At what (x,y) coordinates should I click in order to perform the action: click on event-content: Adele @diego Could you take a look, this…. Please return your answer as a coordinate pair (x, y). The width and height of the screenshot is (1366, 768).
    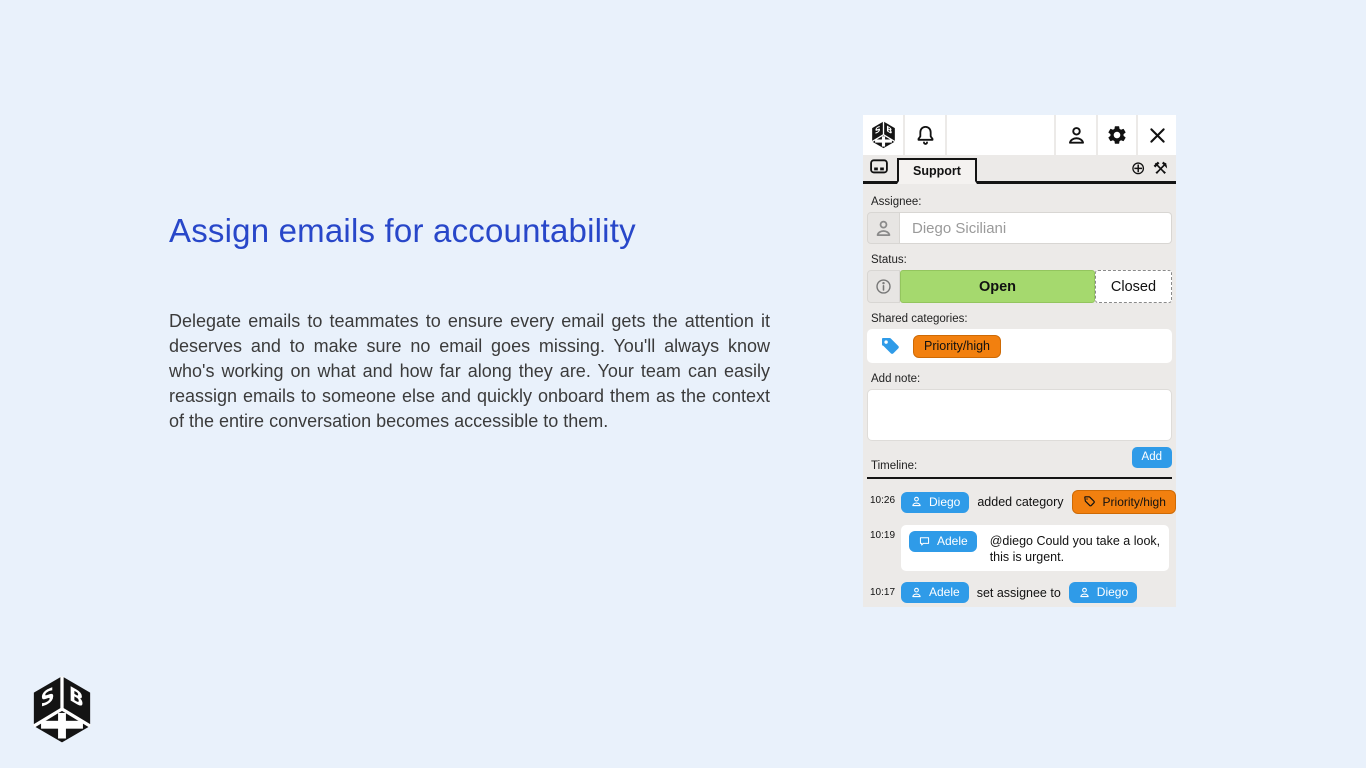
    Looking at the image, I should click on (1035, 548).